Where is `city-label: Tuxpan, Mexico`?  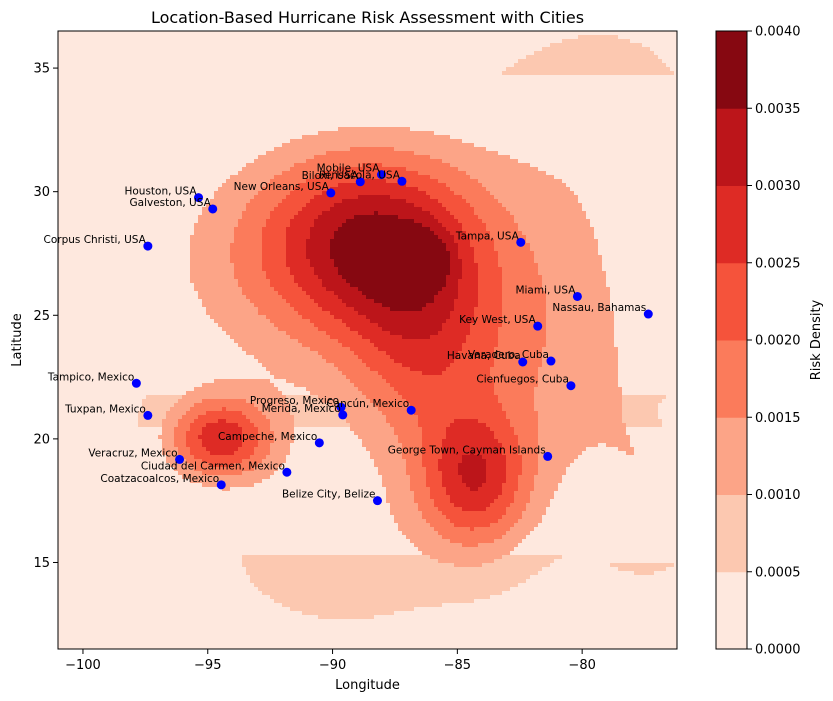 city-label: Tuxpan, Mexico is located at coordinates (105, 409).